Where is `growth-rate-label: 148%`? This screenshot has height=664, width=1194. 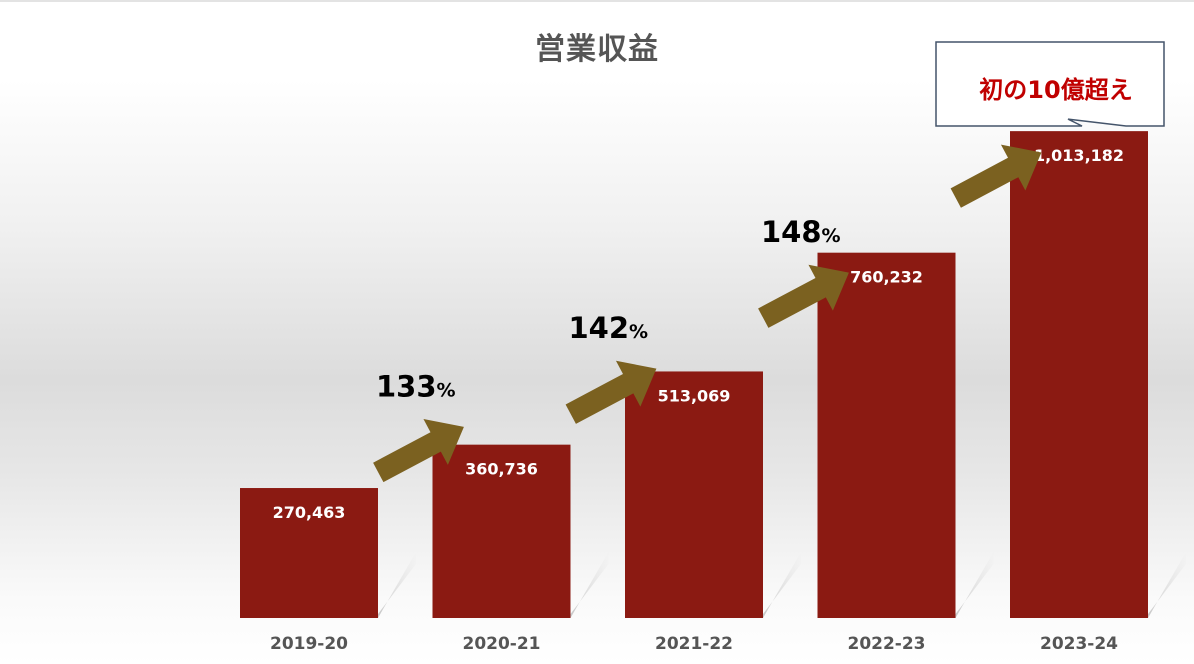
growth-rate-label: 148% is located at coordinates (801, 232).